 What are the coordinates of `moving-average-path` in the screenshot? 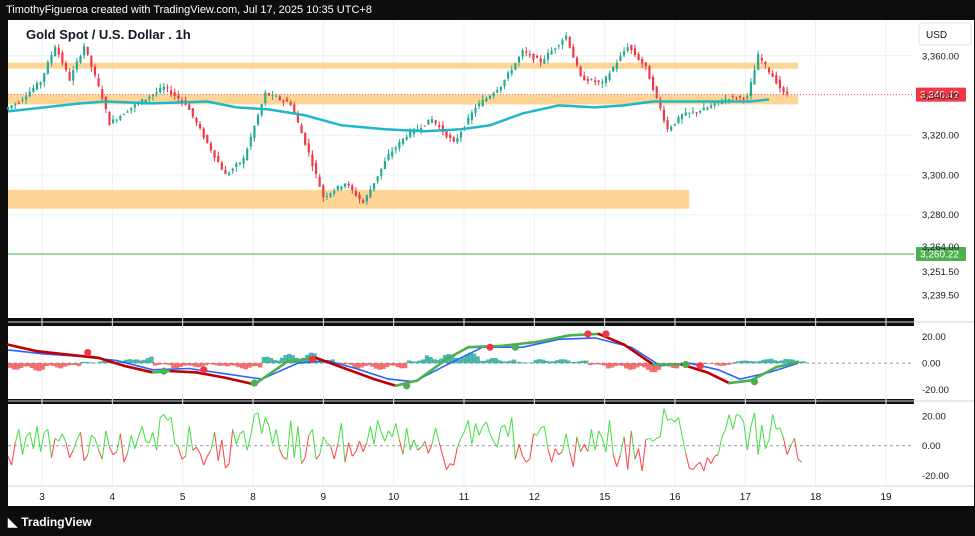 It's located at (388, 115).